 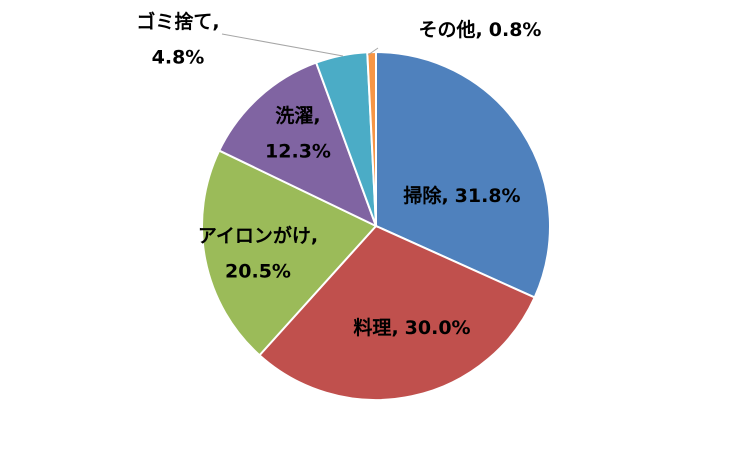 I want to click on label-value: 0.8%, so click(x=515, y=30).